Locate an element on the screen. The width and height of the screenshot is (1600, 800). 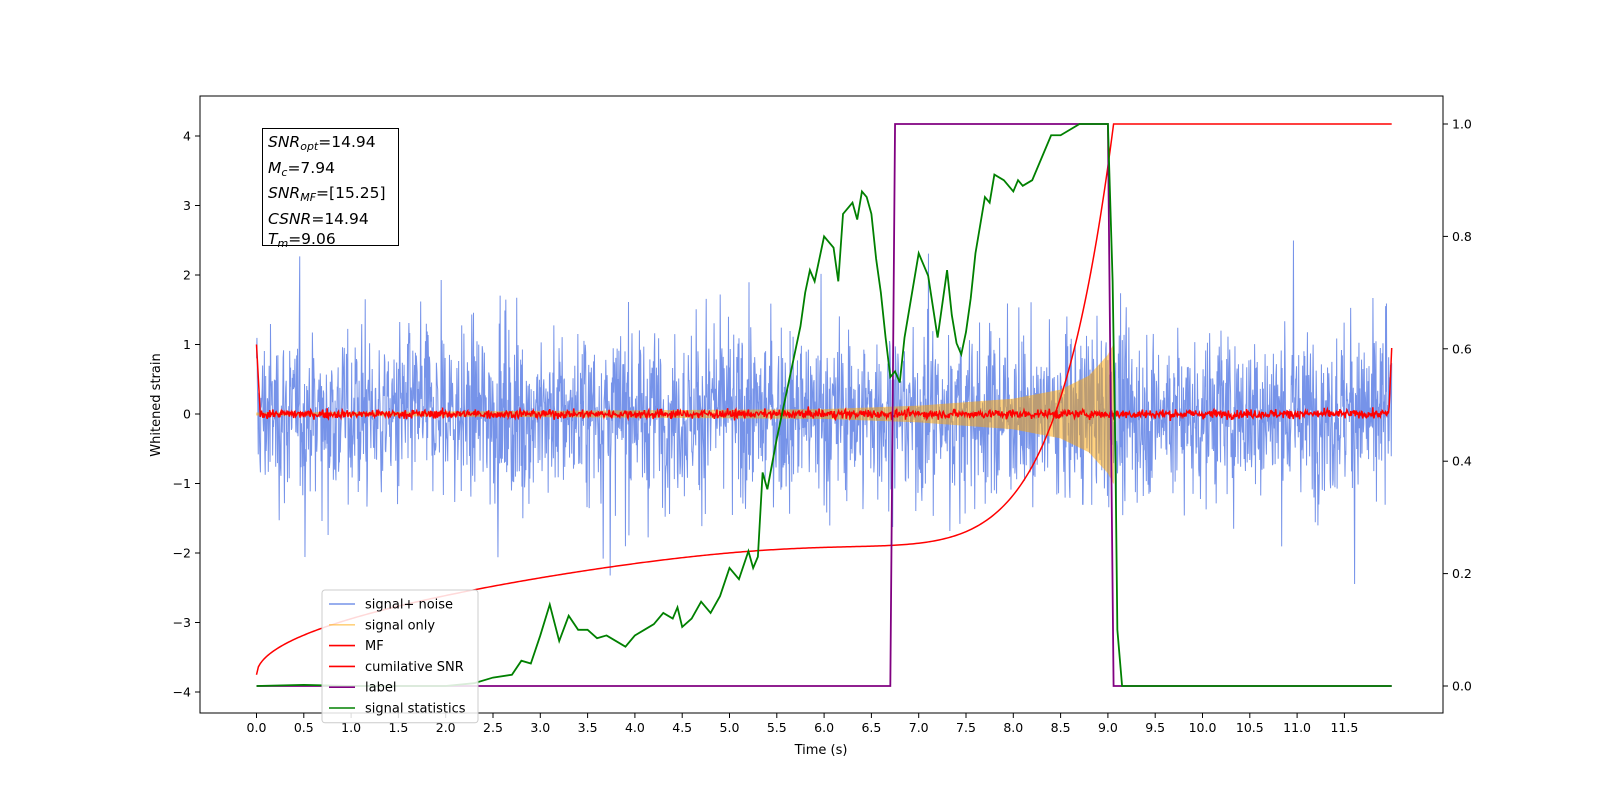
x-tick-label: 2.5 is located at coordinates (493, 727).